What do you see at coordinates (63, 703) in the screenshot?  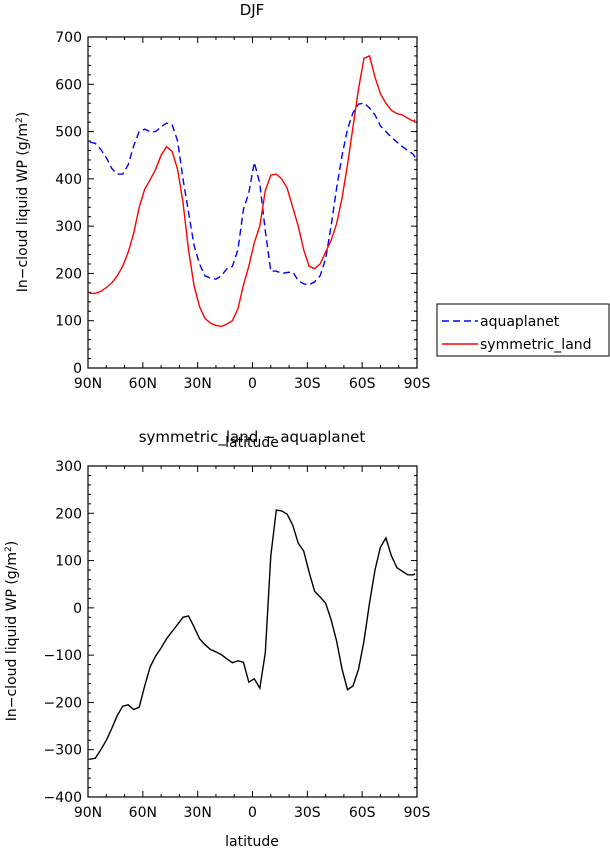 I see `y-tick-label: −200` at bounding box center [63, 703].